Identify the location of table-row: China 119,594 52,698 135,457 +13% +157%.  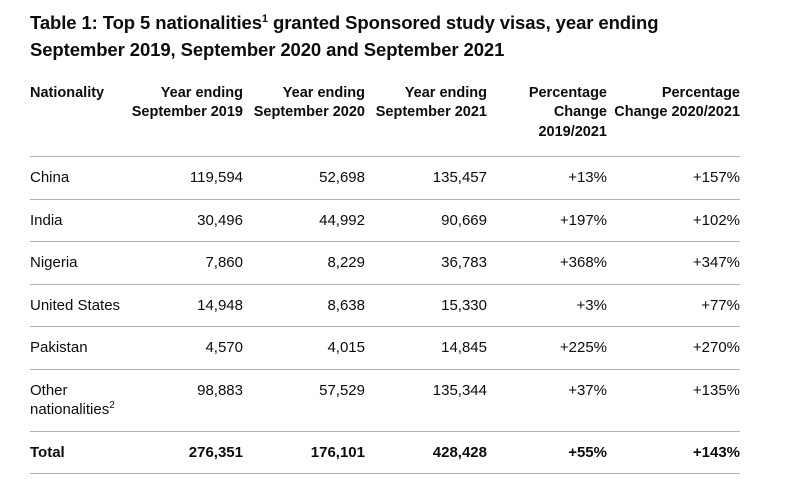
(385, 178).